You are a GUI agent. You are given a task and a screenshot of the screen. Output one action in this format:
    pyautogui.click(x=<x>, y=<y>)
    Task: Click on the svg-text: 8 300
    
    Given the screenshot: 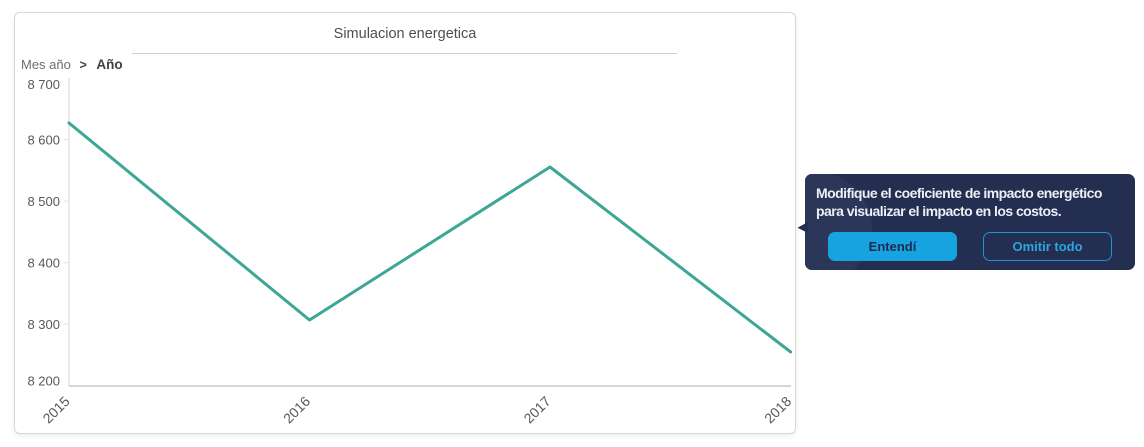 What is the action you would take?
    pyautogui.click(x=43, y=324)
    